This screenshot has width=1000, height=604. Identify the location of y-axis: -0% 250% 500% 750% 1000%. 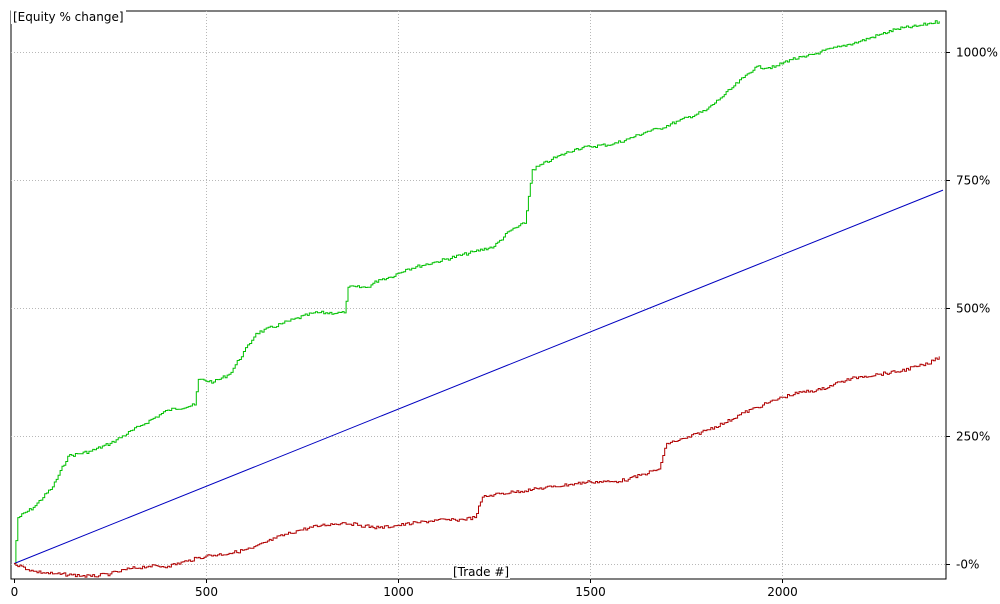
(972, 309).